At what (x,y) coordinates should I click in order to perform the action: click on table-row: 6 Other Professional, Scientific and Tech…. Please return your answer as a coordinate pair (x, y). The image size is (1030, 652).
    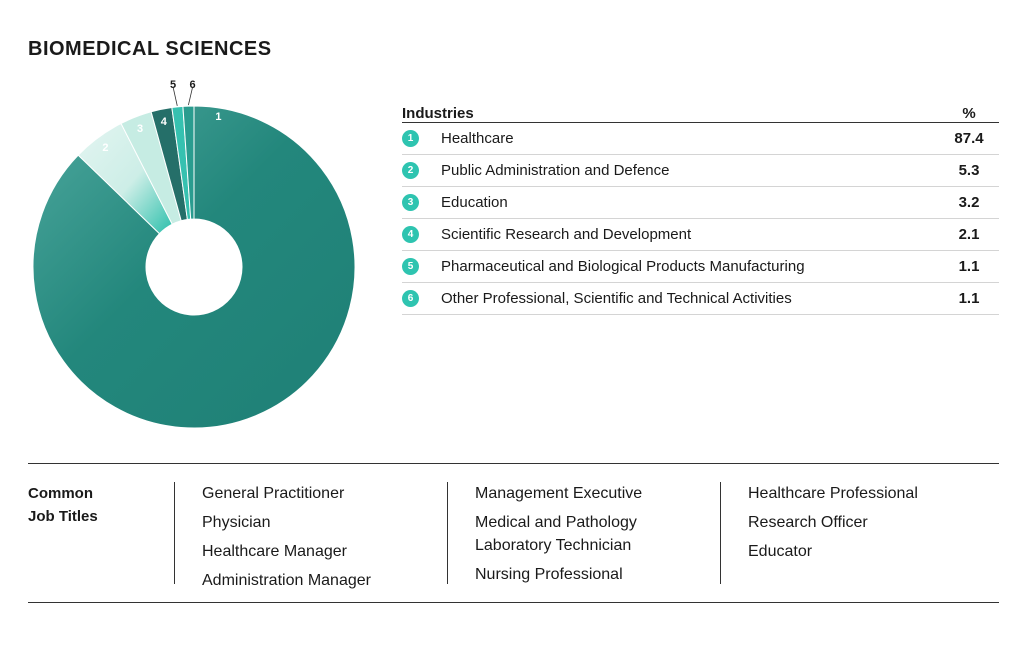
    Looking at the image, I should click on (700, 299).